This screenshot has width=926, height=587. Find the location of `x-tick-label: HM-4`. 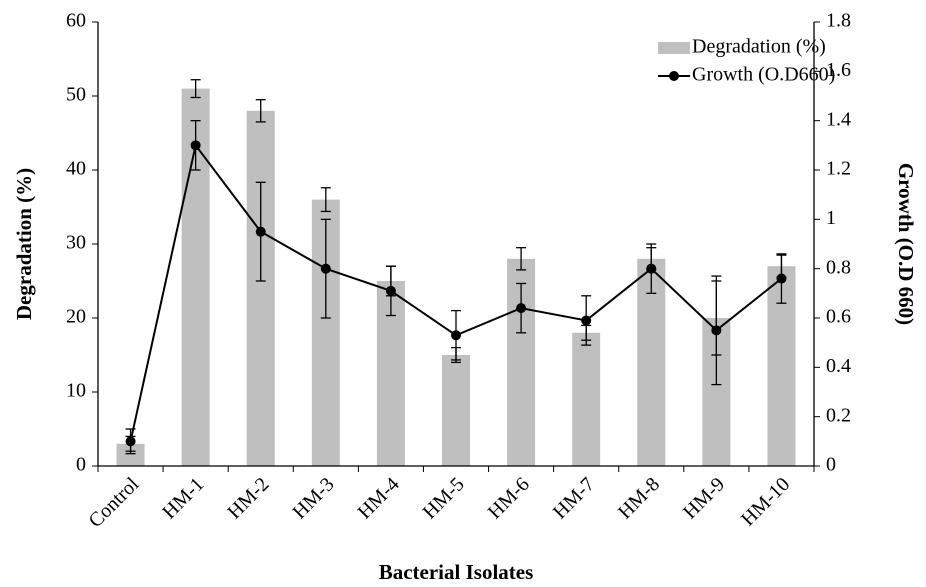

x-tick-label: HM-4 is located at coordinates (379, 498).